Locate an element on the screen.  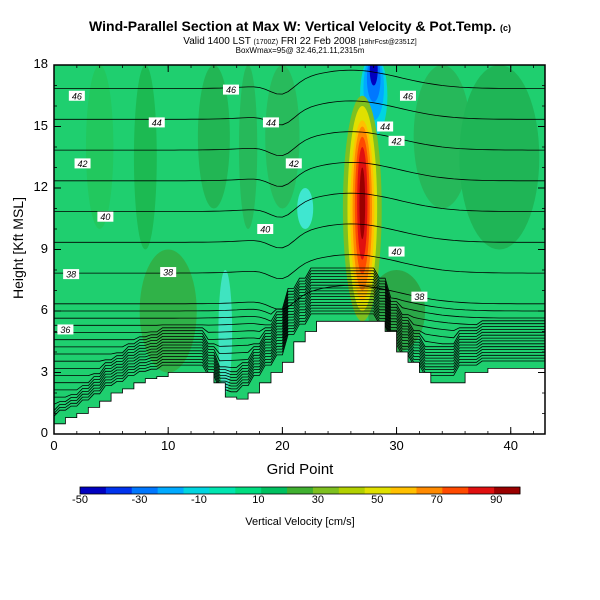
x-tick-label: 0 is located at coordinates (54, 445).